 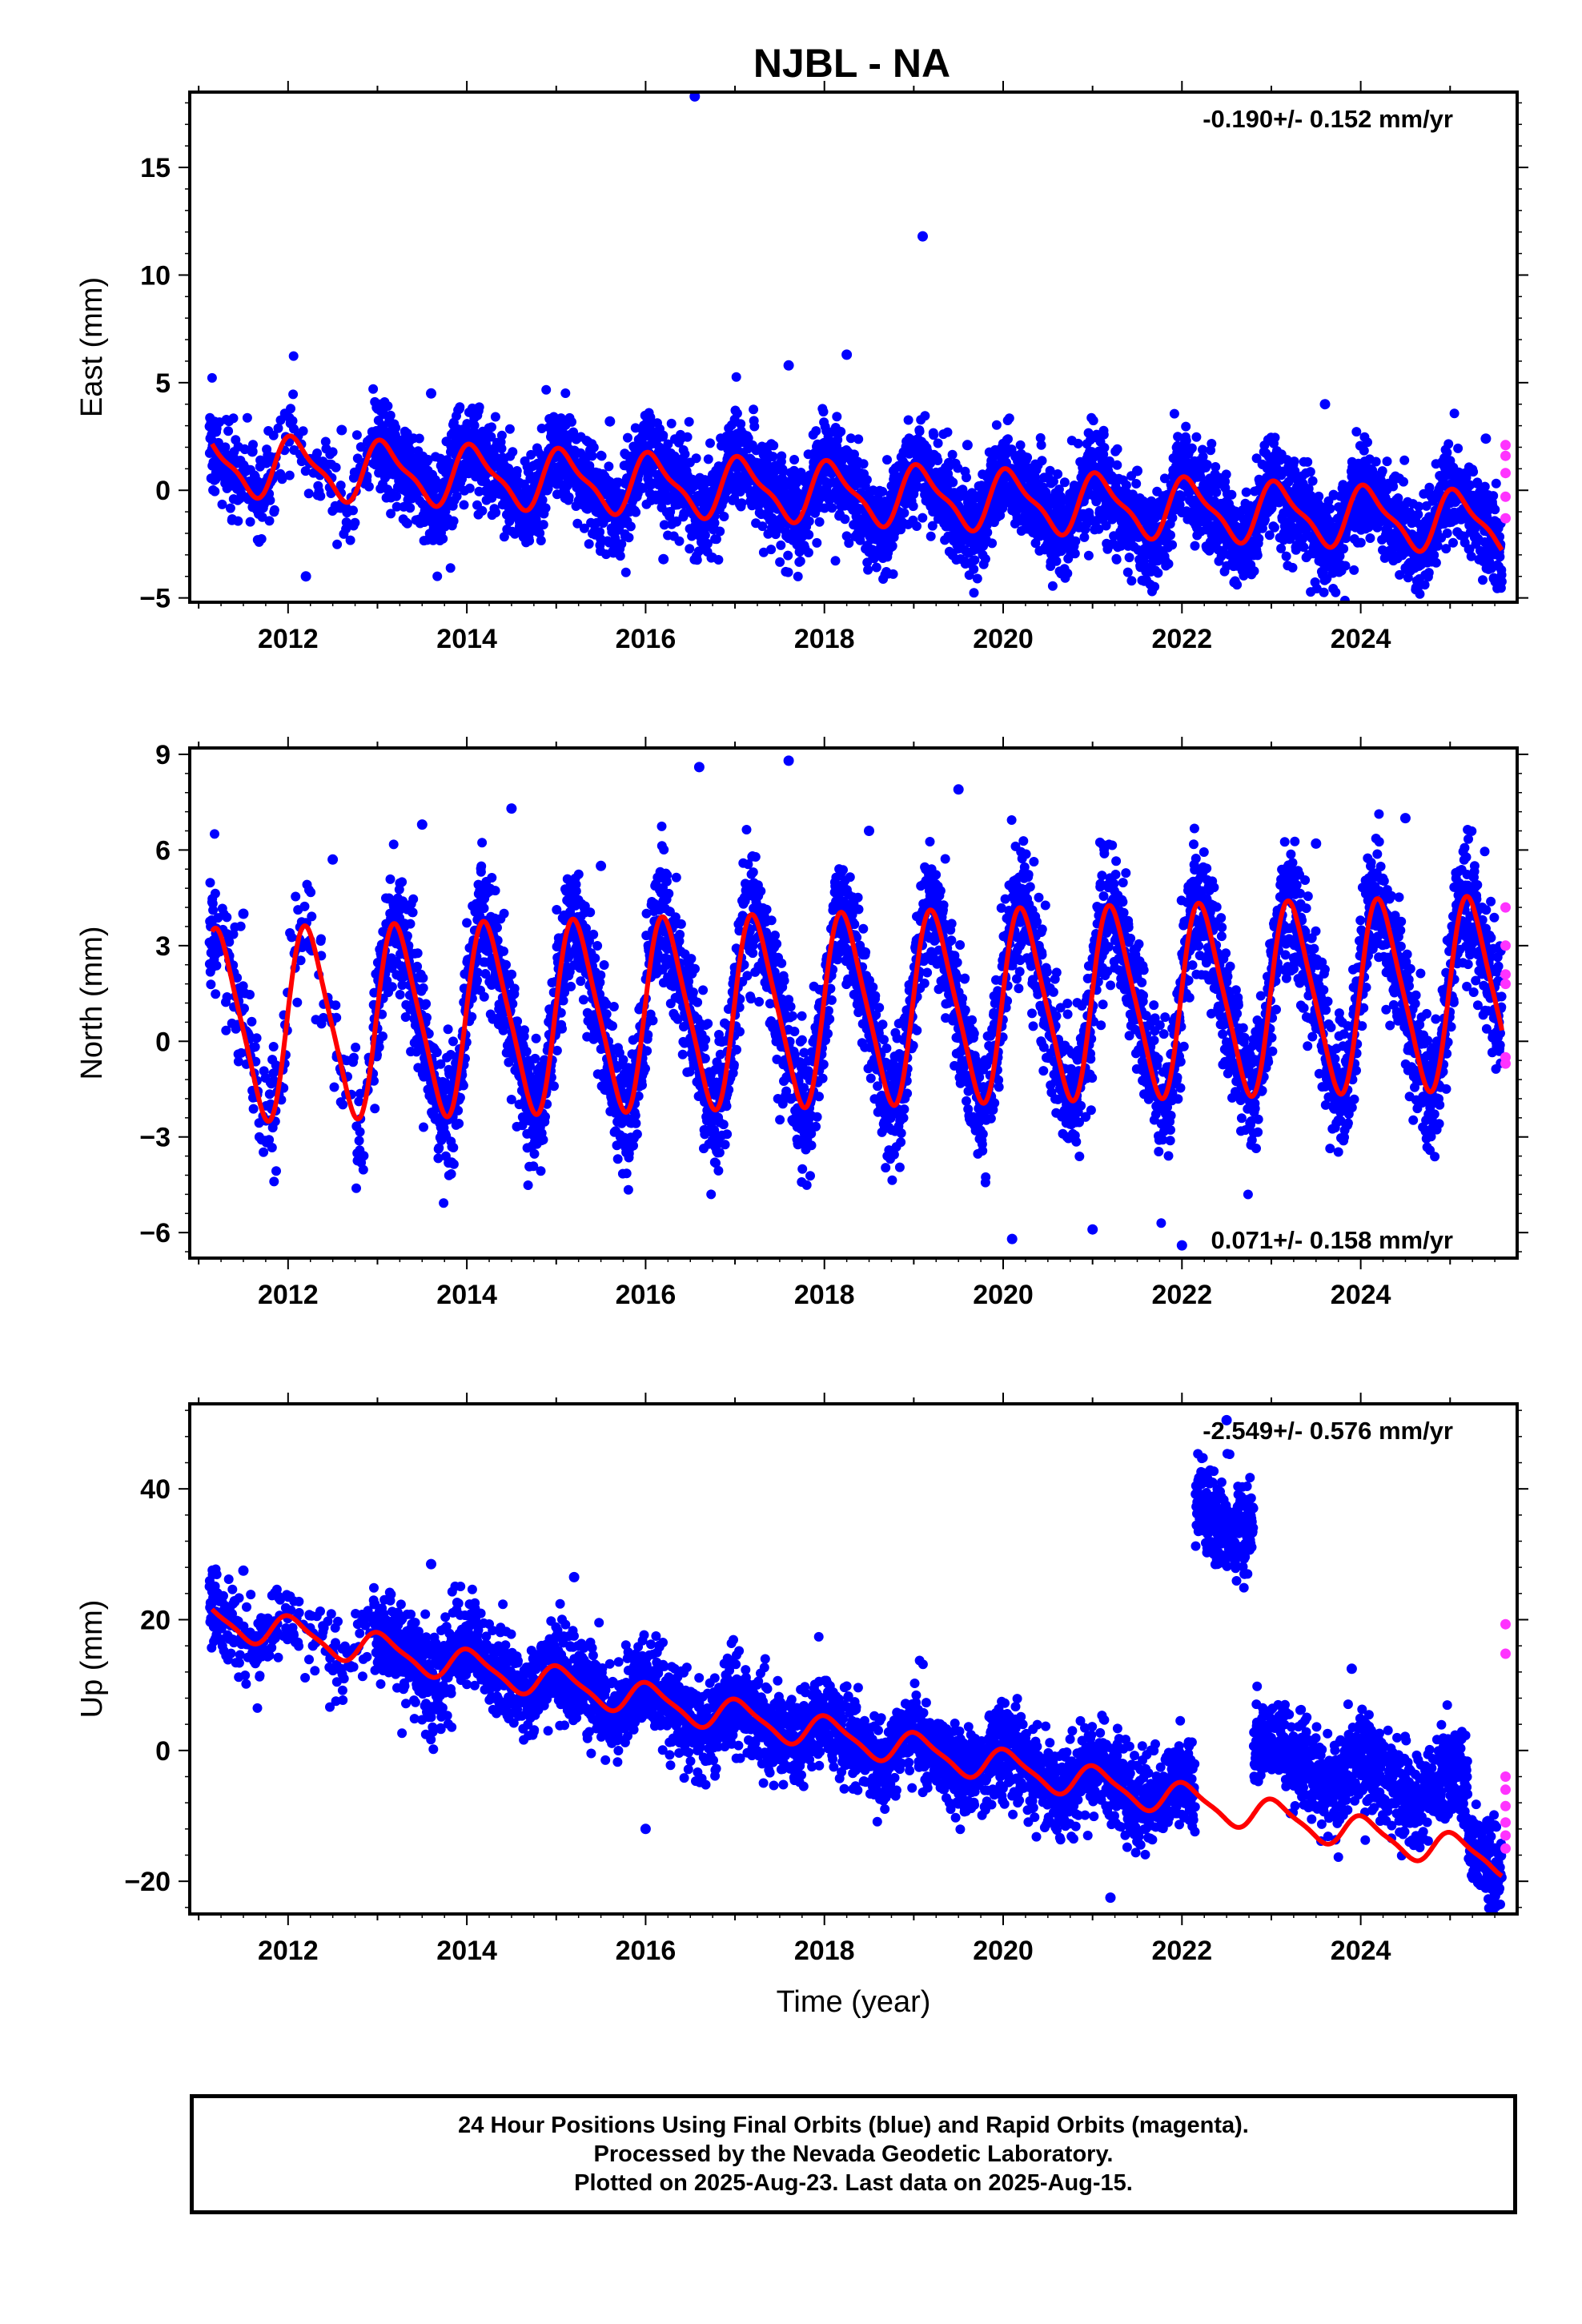 What do you see at coordinates (155, 1621) in the screenshot?
I see `up-y-tick-label: 20` at bounding box center [155, 1621].